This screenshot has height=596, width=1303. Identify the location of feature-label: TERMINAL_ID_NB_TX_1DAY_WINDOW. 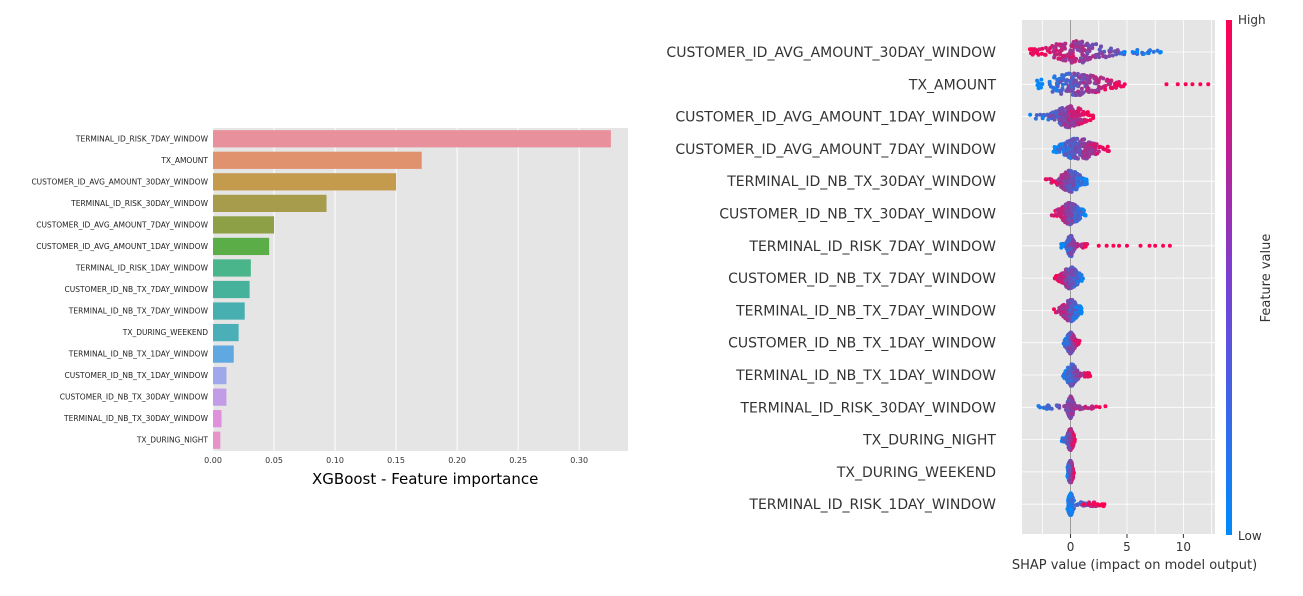
(865, 376).